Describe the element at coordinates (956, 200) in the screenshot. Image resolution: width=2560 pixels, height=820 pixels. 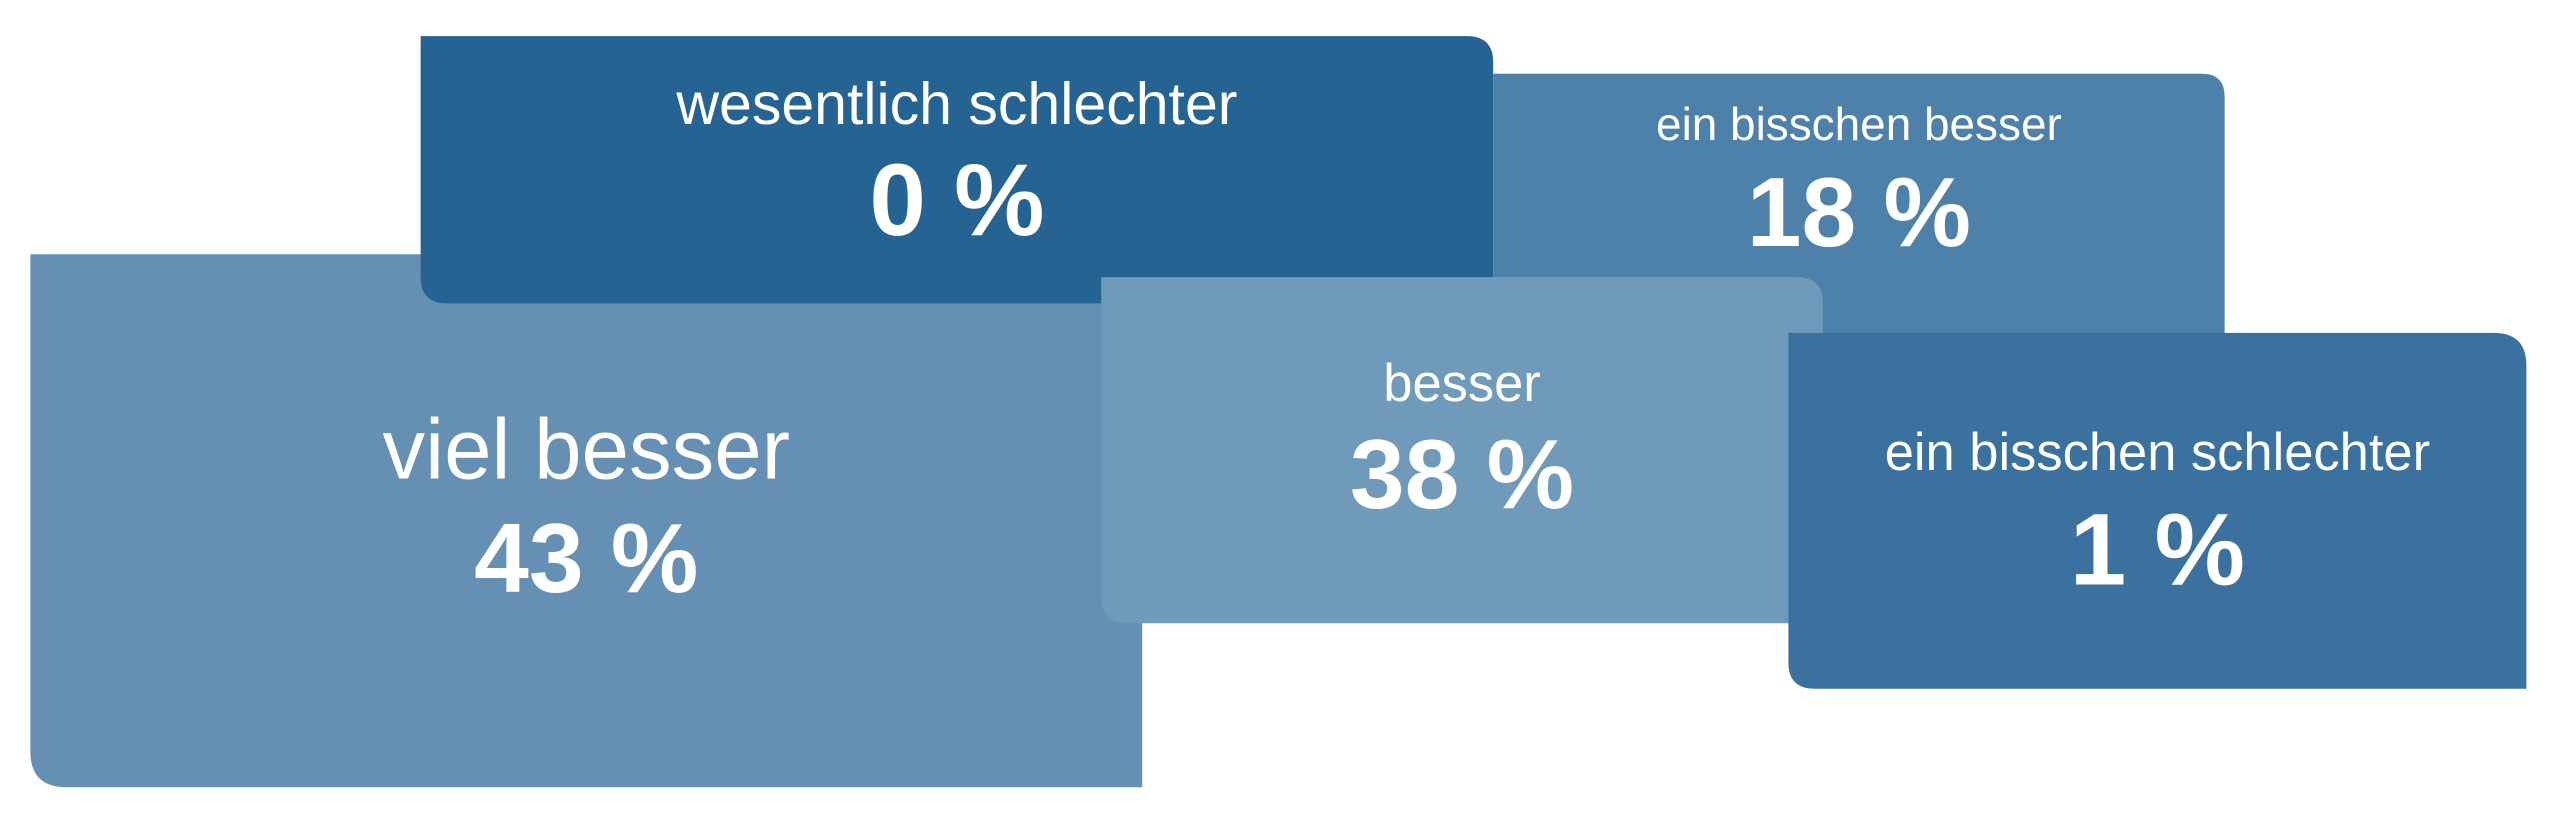
I see `box-value: 0 %` at that location.